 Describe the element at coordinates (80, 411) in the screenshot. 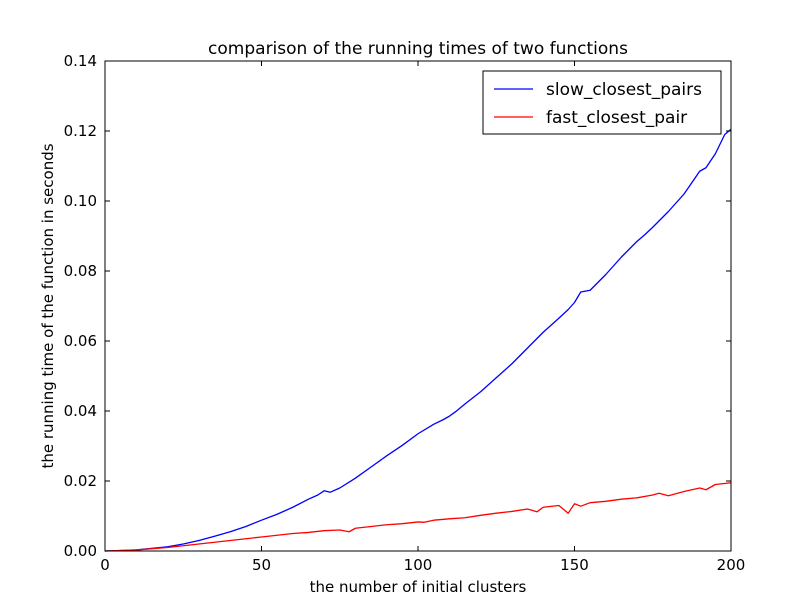

I see `y-tick-label: 0.04` at that location.